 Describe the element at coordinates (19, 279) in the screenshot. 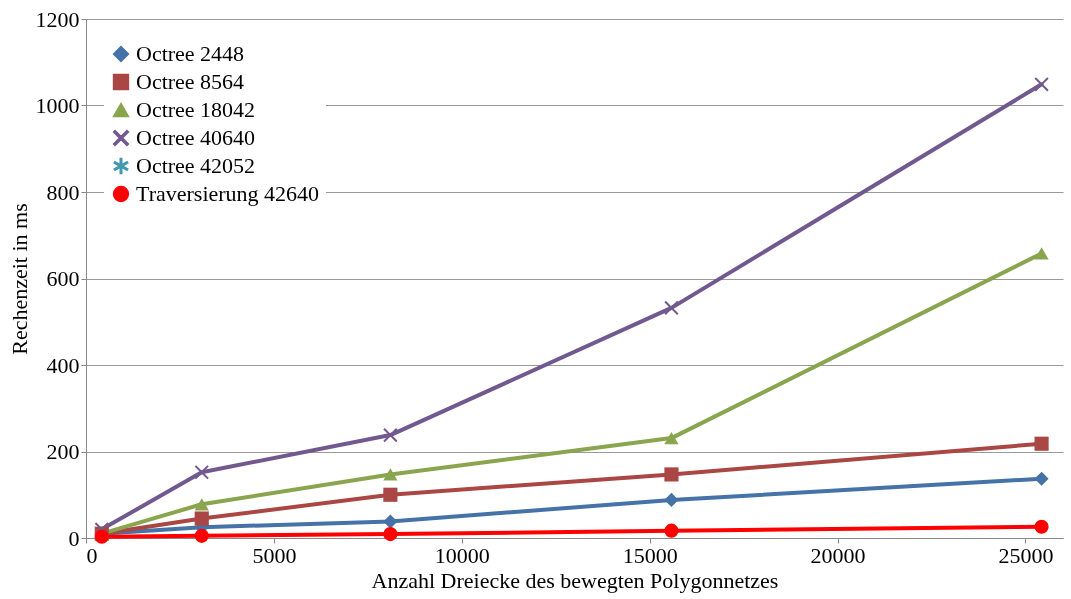

I see `y-axis-title: Rechenzeit in ms` at that location.